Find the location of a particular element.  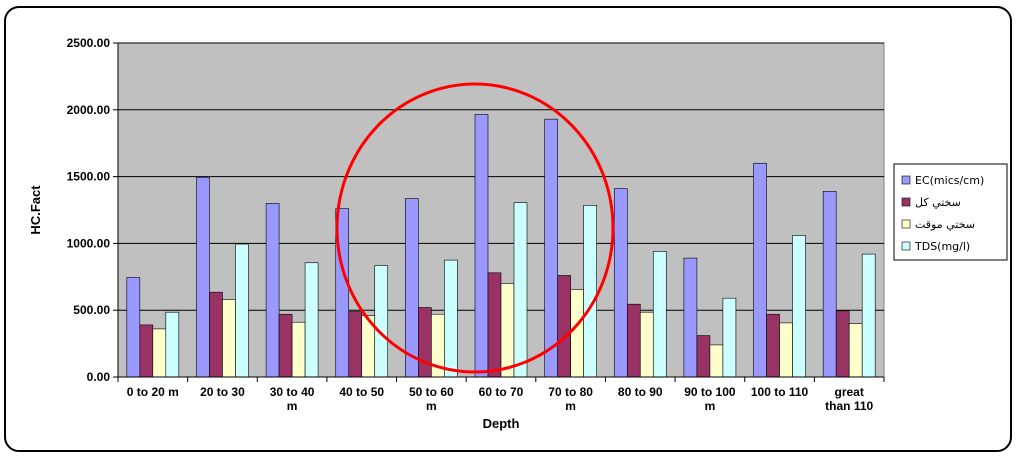

y-tick-label: 1000.00 is located at coordinates (89, 243).